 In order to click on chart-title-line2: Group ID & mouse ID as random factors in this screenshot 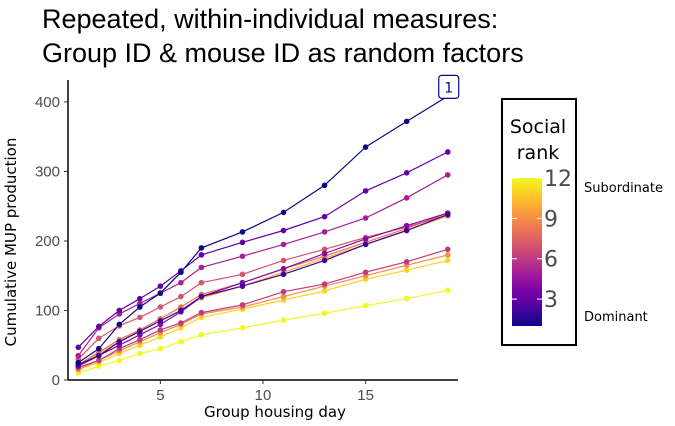, I will do `click(283, 53)`.